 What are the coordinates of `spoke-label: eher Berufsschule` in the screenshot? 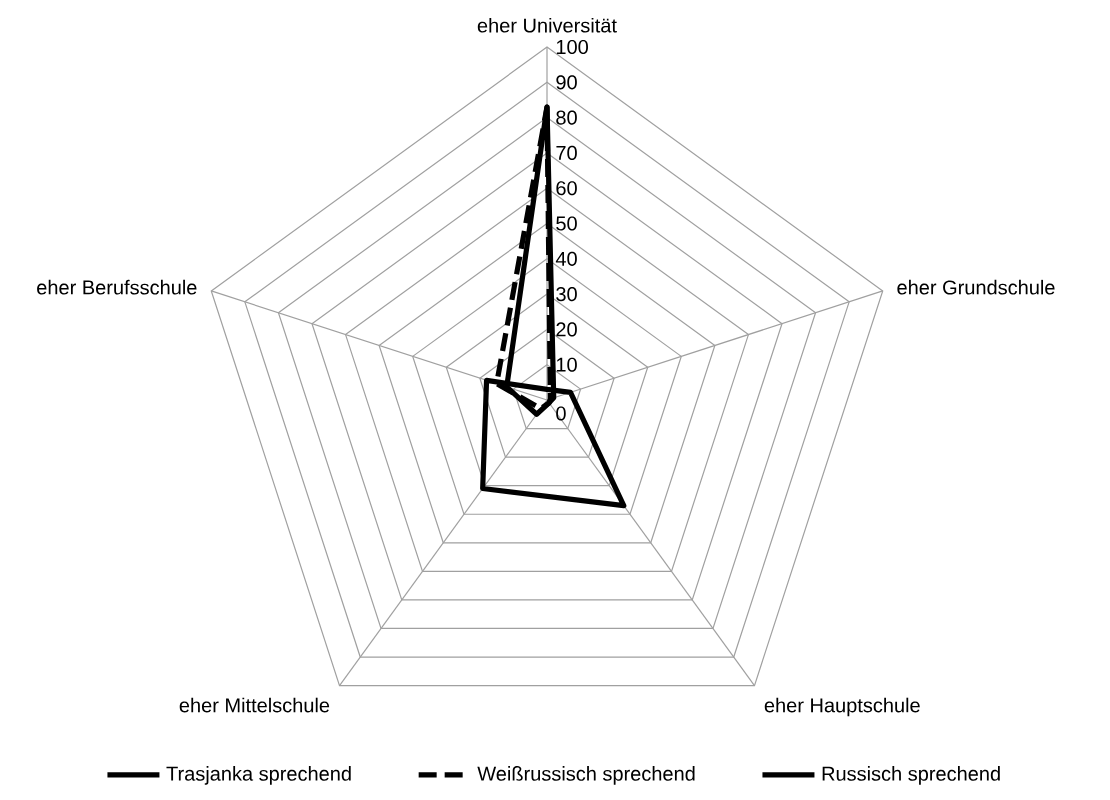 It's located at (117, 287).